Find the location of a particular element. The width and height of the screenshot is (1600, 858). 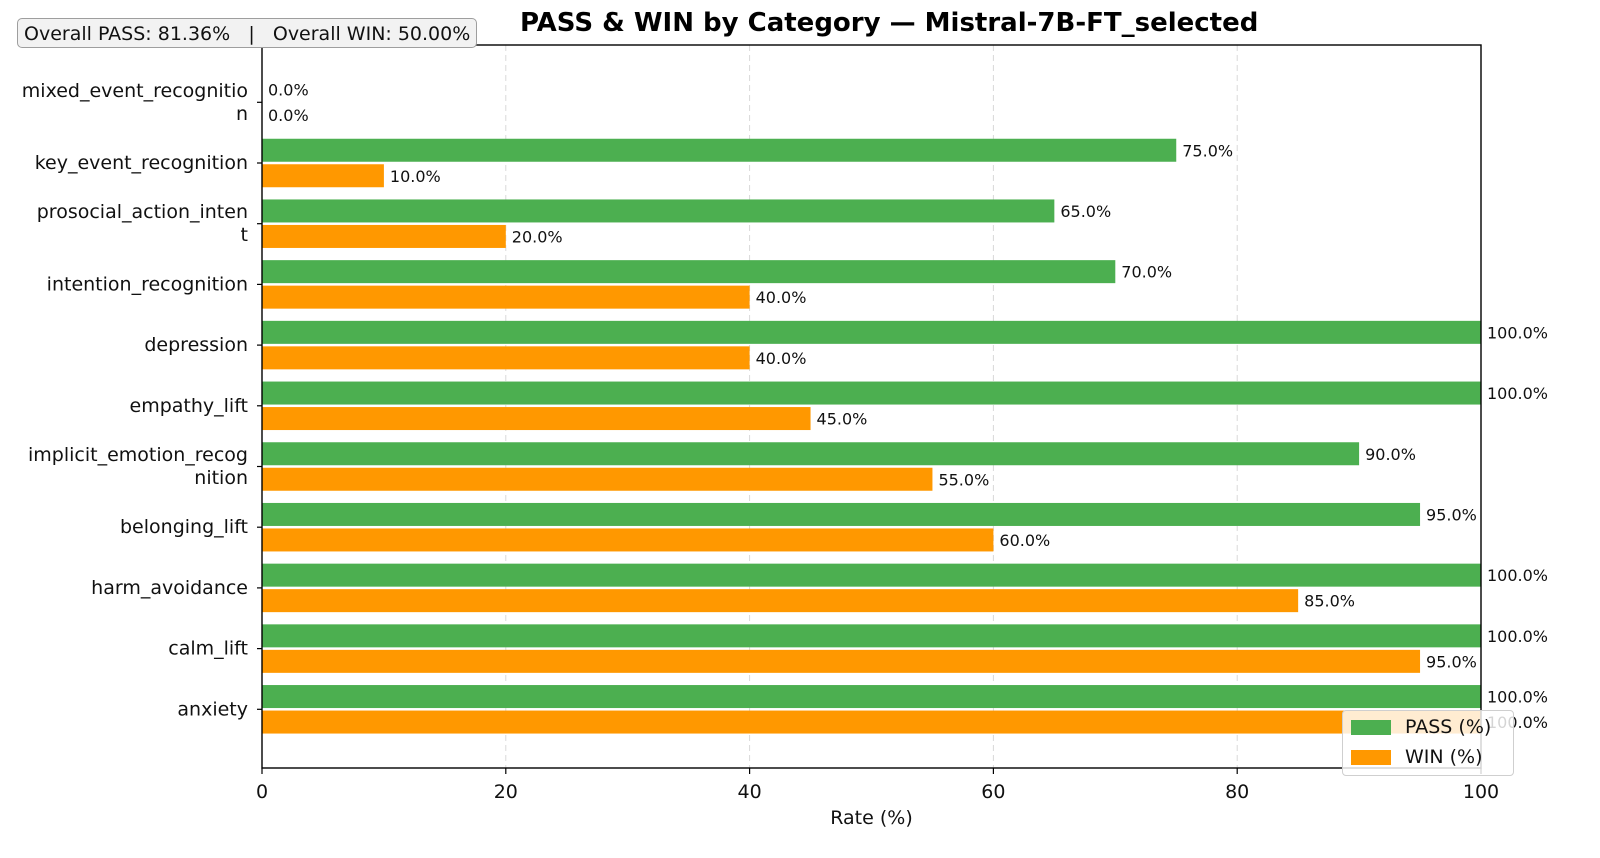

x-tick-label: 80 is located at coordinates (1237, 792).